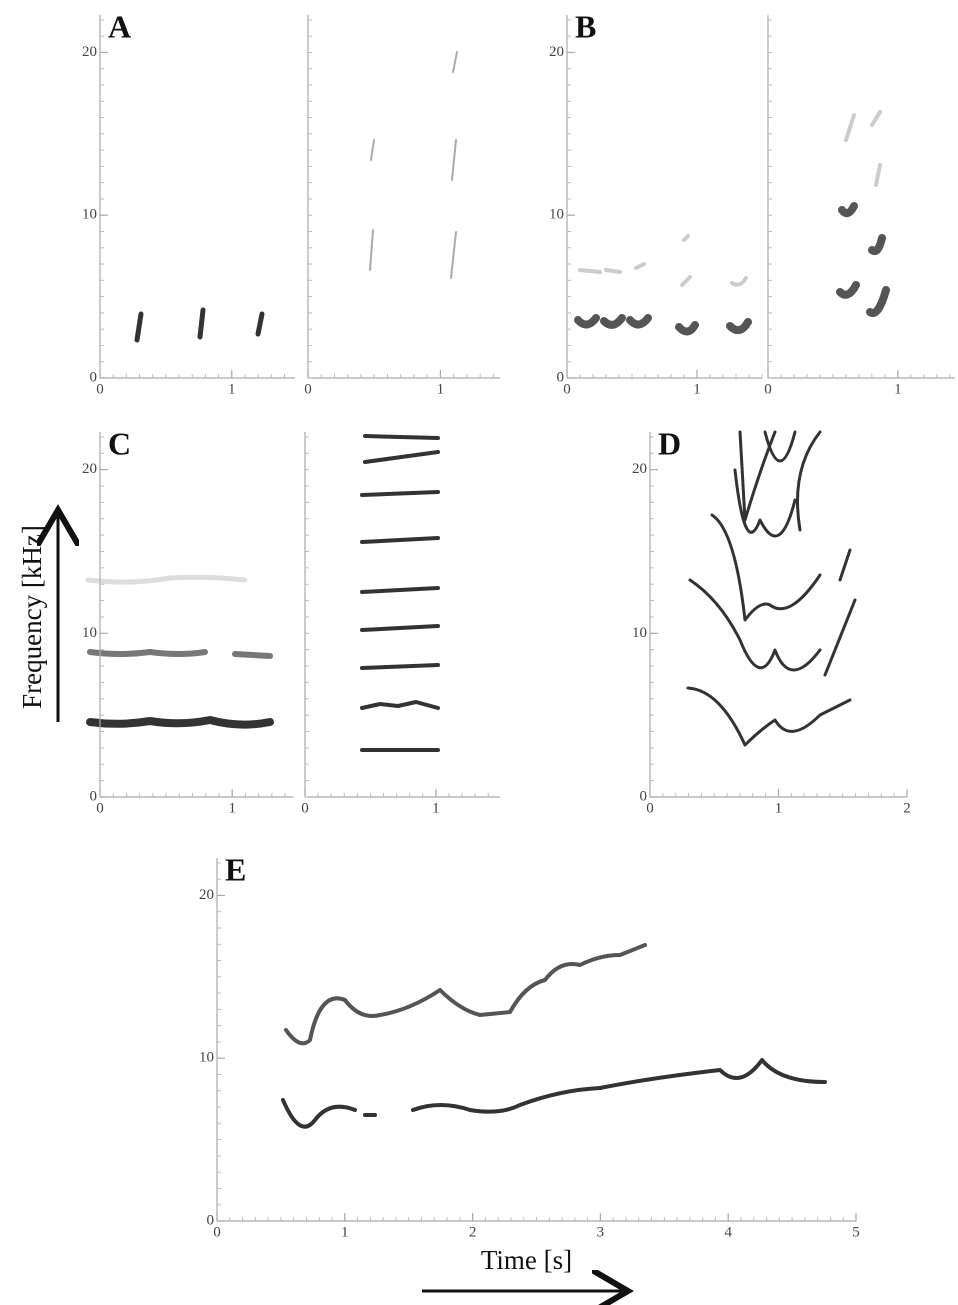 This screenshot has width=958, height=1305. I want to click on panel-label: B, so click(585, 26).